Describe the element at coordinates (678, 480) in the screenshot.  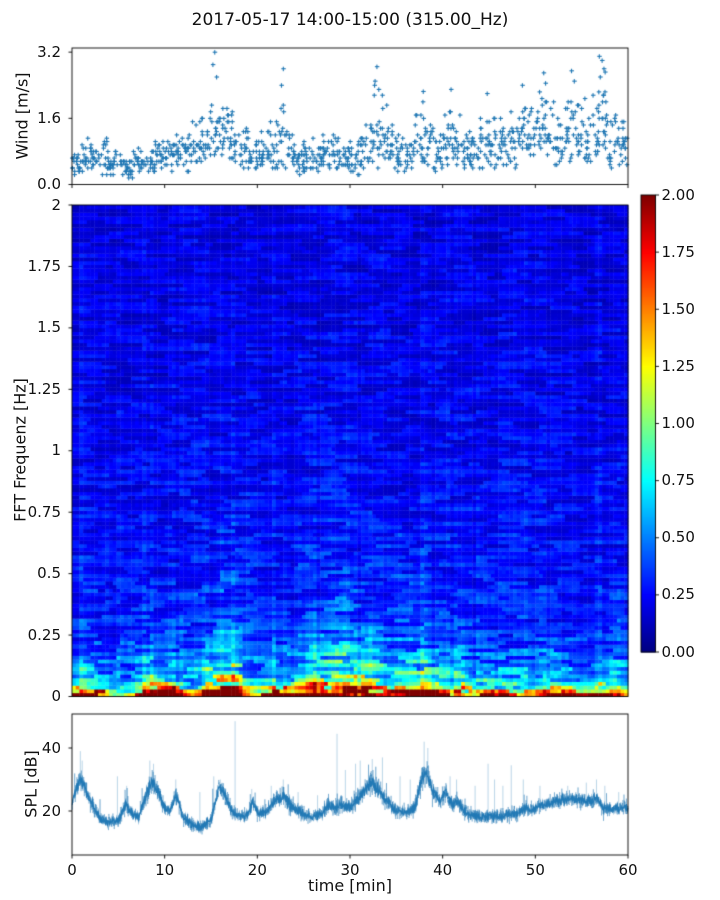
I see `colorbar-tick-label: 0.75` at that location.